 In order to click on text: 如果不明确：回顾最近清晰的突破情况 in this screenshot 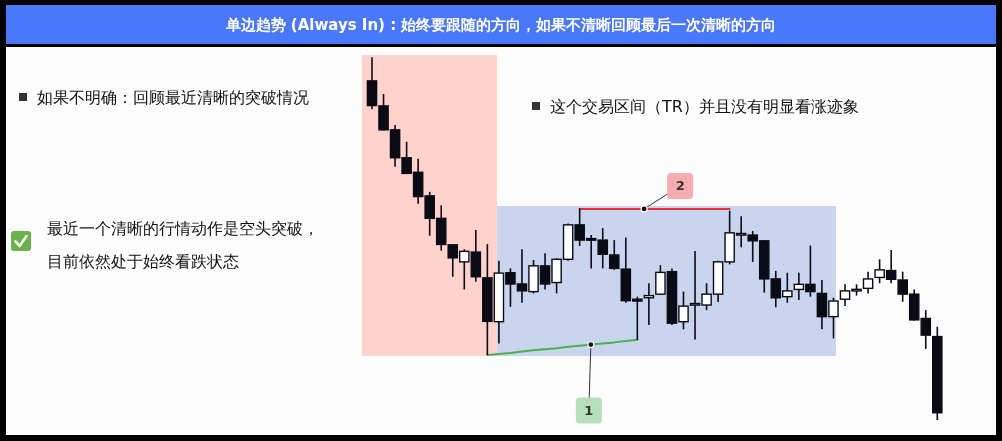, I will do `click(173, 97)`.